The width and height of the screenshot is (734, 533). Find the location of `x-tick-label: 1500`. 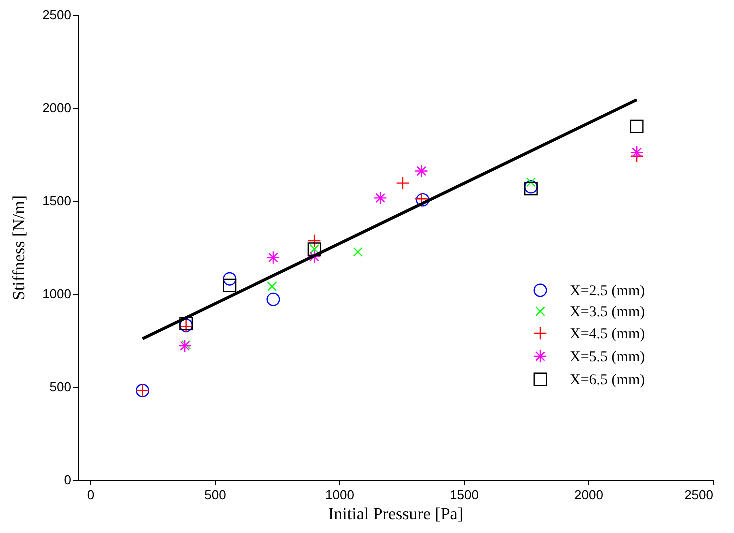

x-tick-label: 1500 is located at coordinates (464, 495).